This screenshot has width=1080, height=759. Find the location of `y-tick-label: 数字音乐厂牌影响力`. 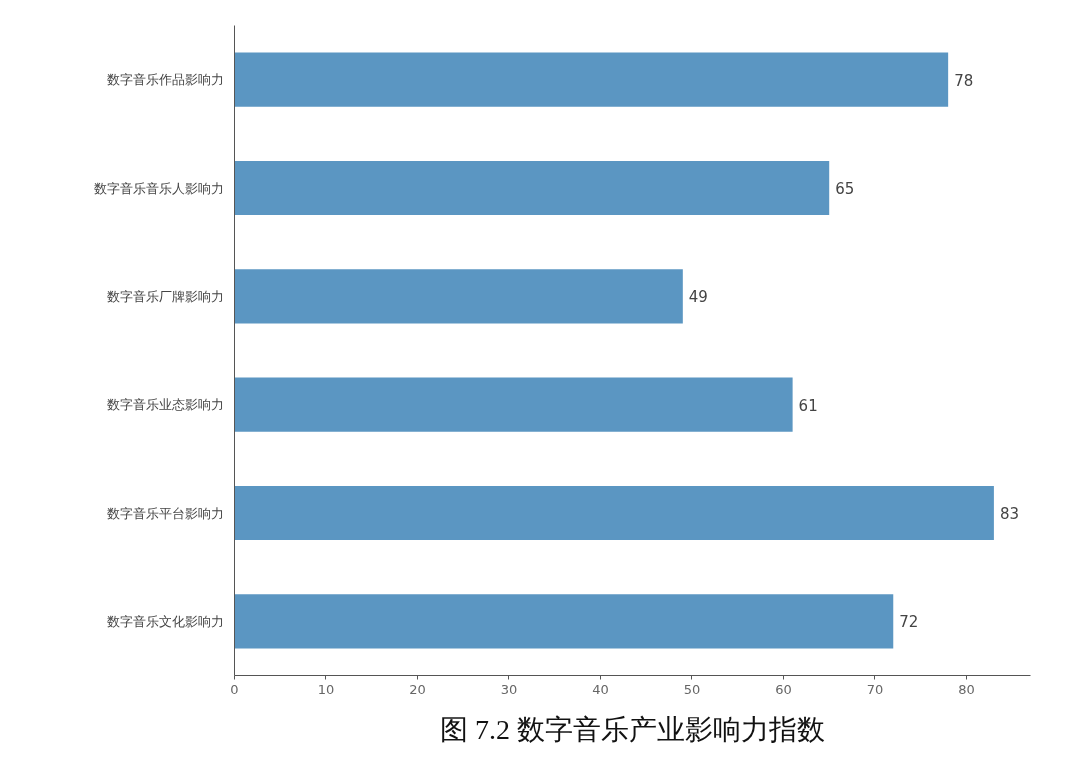

y-tick-label: 数字音乐厂牌影响力 is located at coordinates (165, 296).